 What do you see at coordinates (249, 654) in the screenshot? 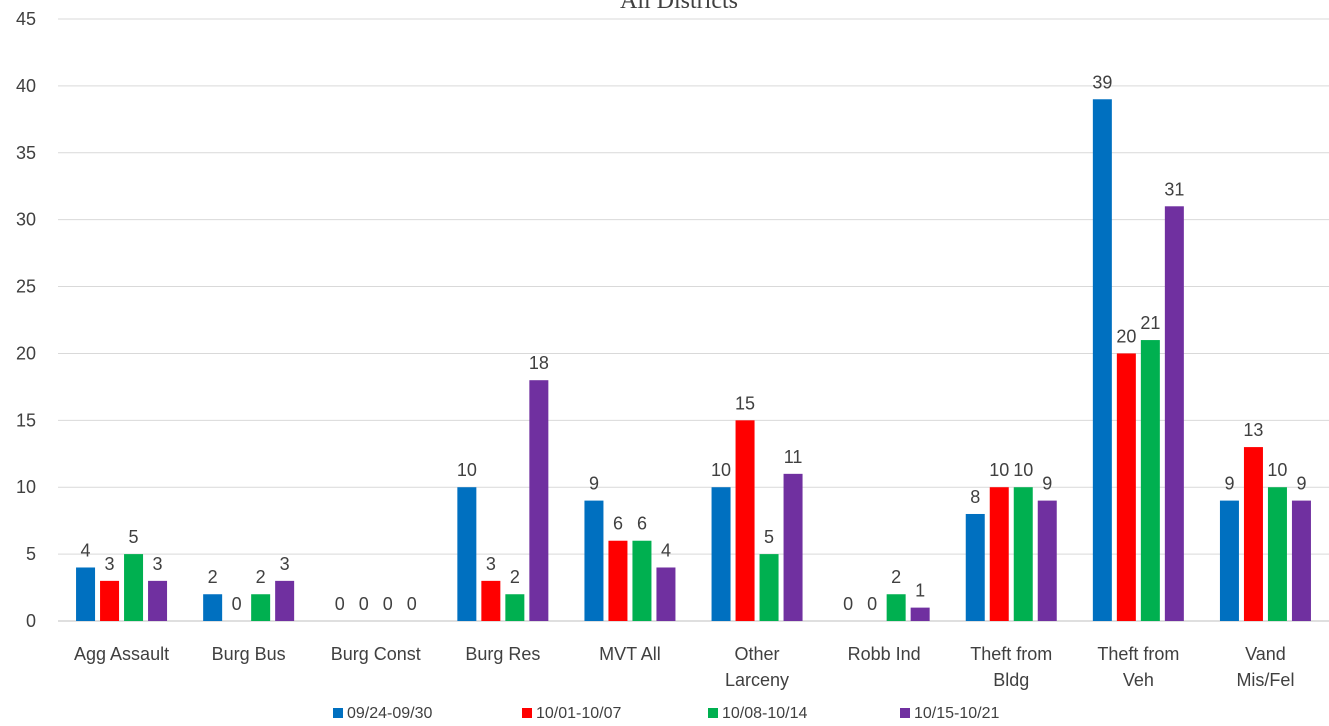
I see `x-tick-label: Burg Bus` at bounding box center [249, 654].